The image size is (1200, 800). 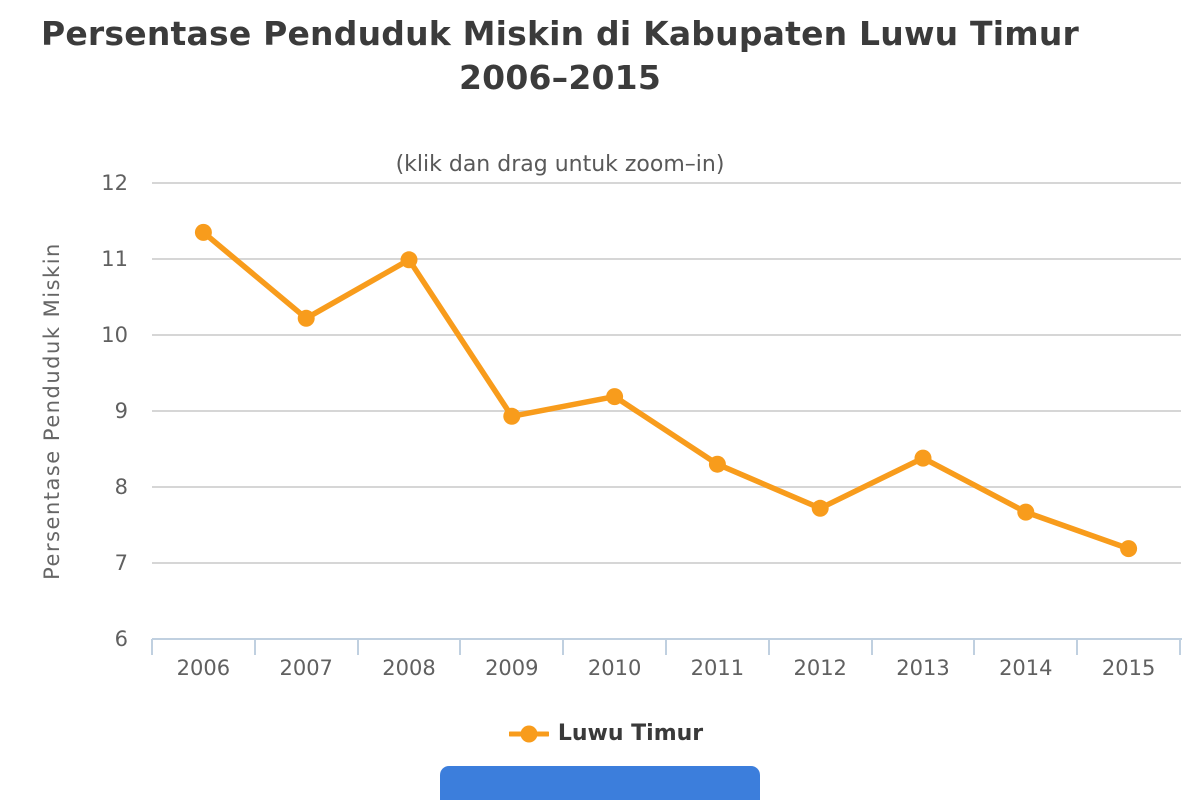 I want to click on legend-marker-icon, so click(x=528, y=733).